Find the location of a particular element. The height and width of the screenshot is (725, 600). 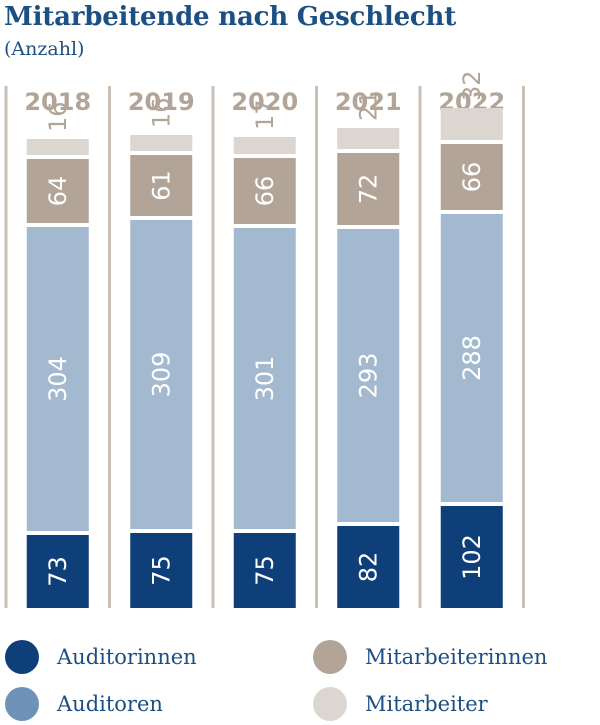

legend-item-mitarbeiter: Mitarbeiter is located at coordinates (400, 704).